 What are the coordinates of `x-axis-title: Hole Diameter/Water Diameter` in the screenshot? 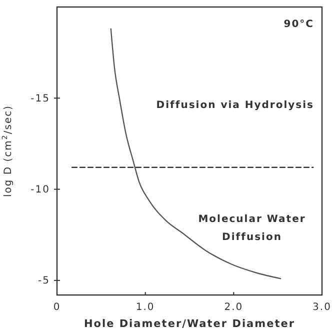 It's located at (190, 324).